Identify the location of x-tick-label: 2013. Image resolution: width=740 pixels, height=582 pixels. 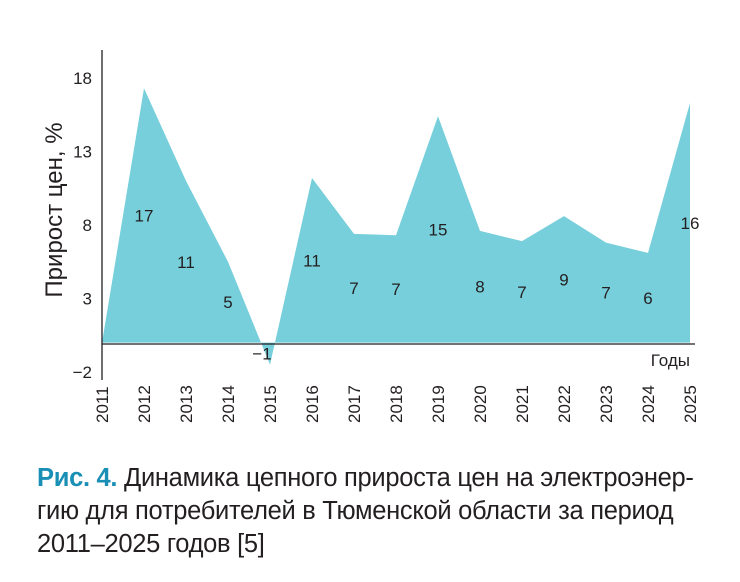
(186, 404).